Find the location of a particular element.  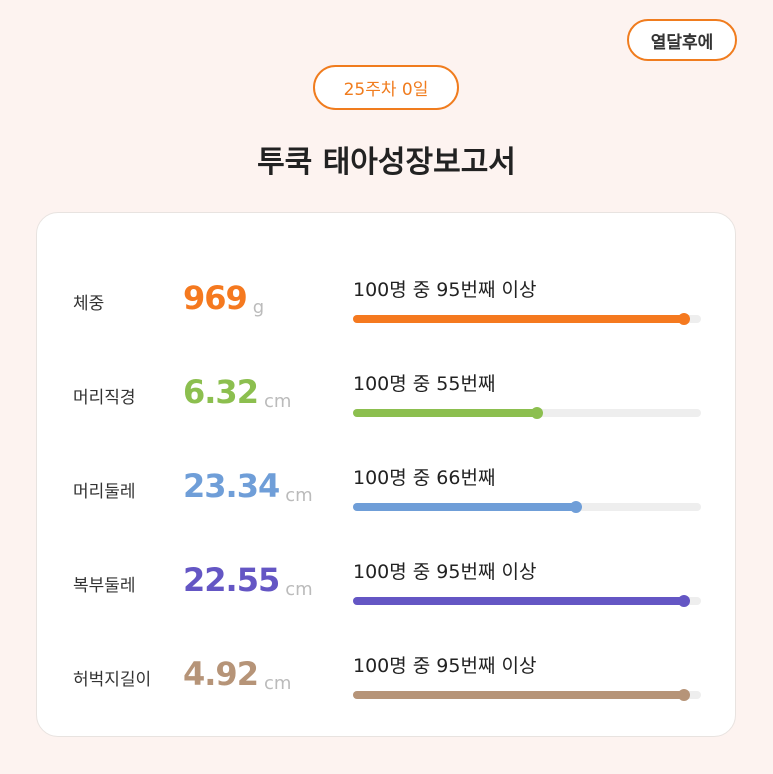

metric-value-group: 22.55 cm is located at coordinates (248, 580).